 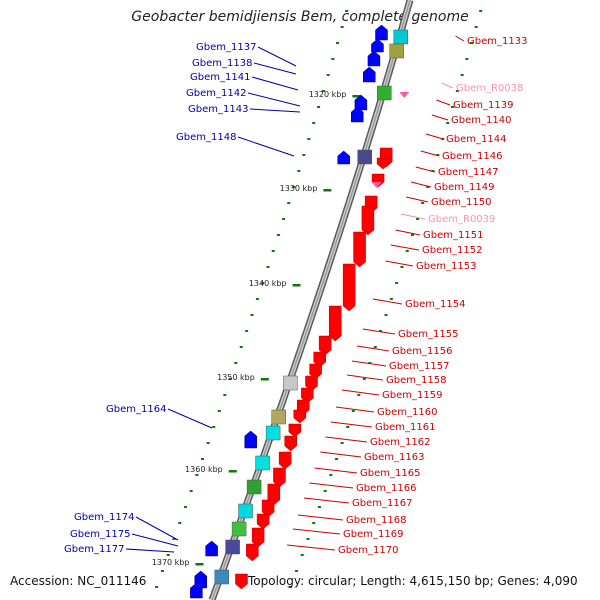 I want to click on rna-marker, so click(x=376, y=185).